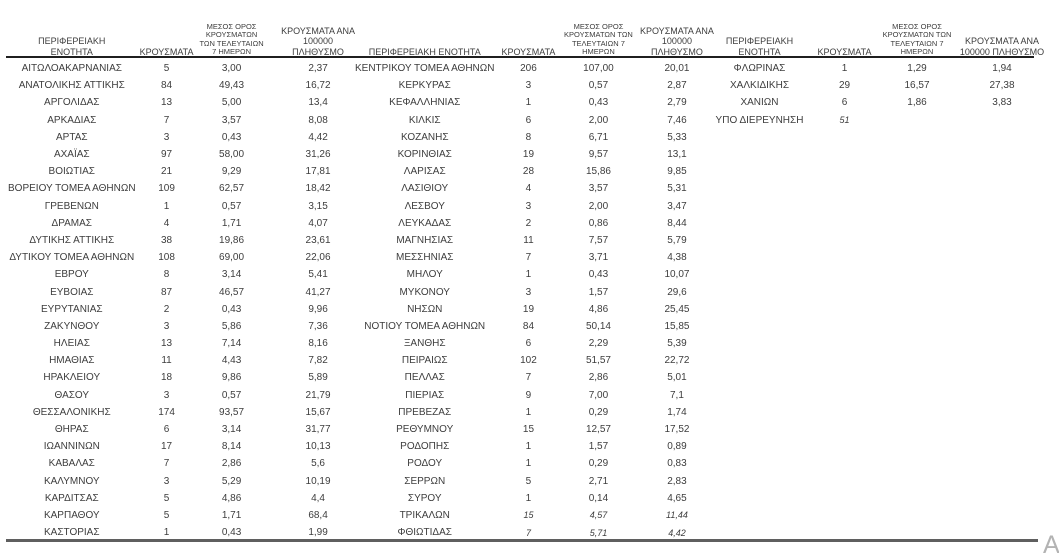 This screenshot has width=1059, height=557. Describe the element at coordinates (537, 326) in the screenshot. I see `table-row: ΝΟΤΙΟΥ ΤΟΜΕΑ ΑΘΗΝΩΝ 84 50,14 15,85` at that location.